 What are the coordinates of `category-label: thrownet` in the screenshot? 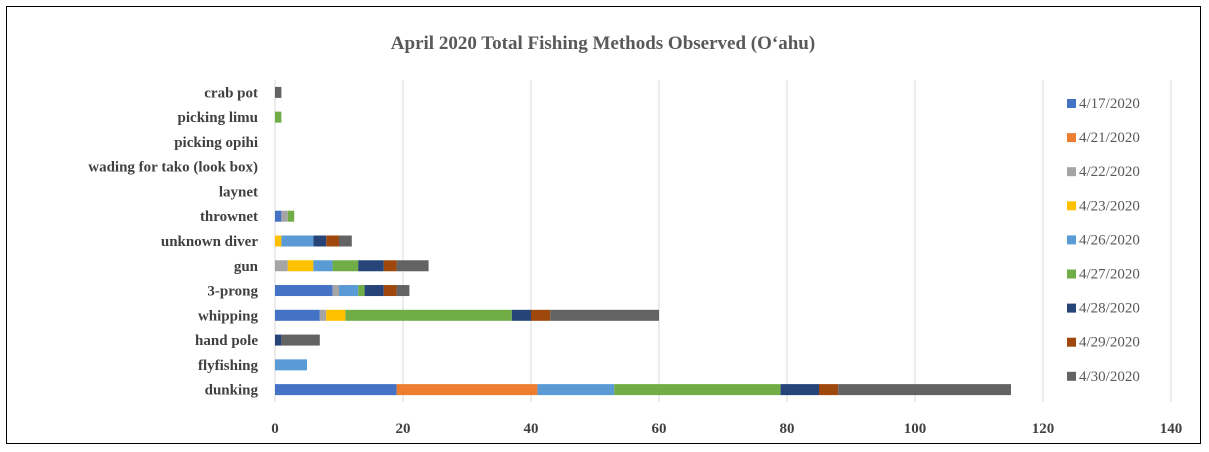 It's located at (229, 217).